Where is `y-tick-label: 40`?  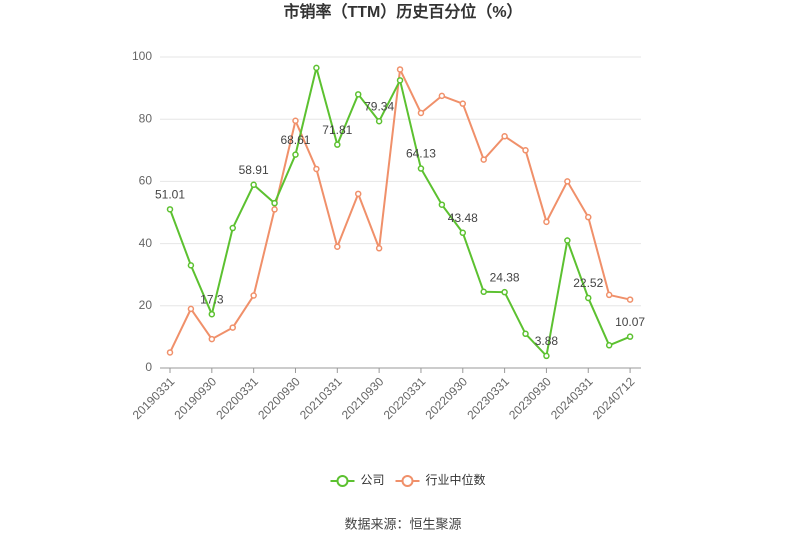
y-tick-label: 40 is located at coordinates (146, 243).